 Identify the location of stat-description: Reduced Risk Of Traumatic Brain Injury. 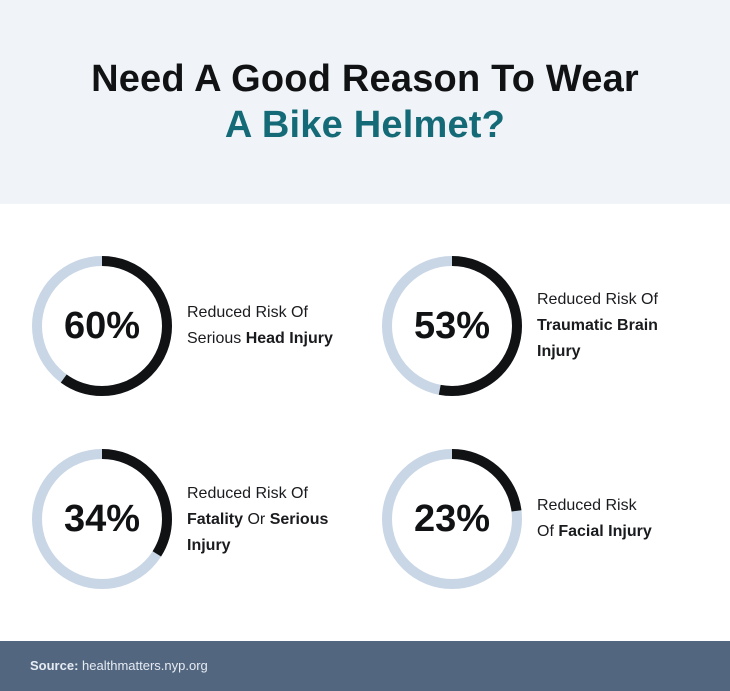
(612, 326).